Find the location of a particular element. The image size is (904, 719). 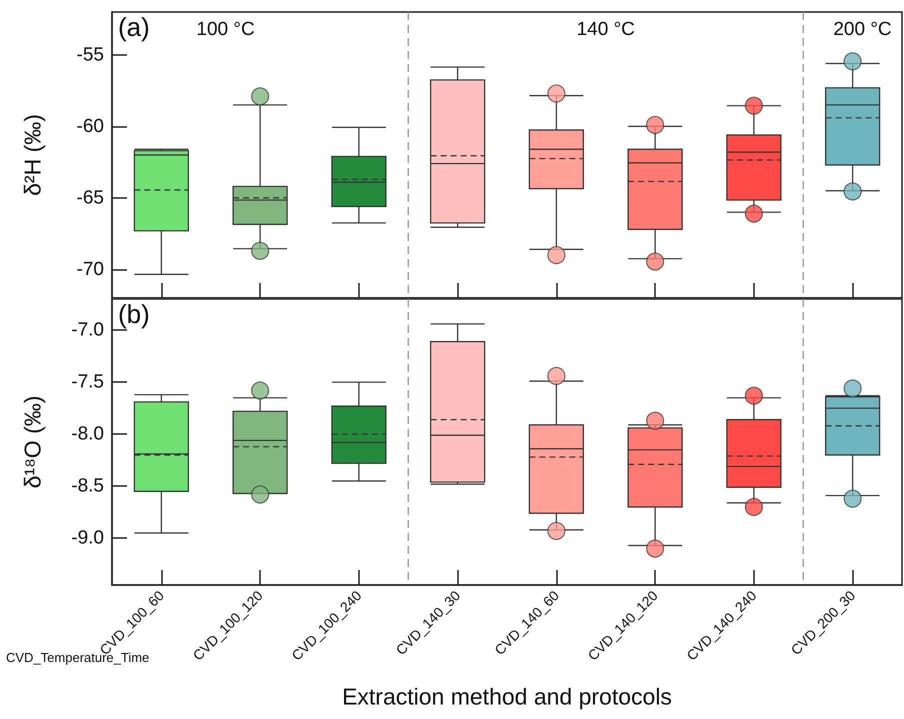

y-tick-label: -7.5 is located at coordinates (87, 382).